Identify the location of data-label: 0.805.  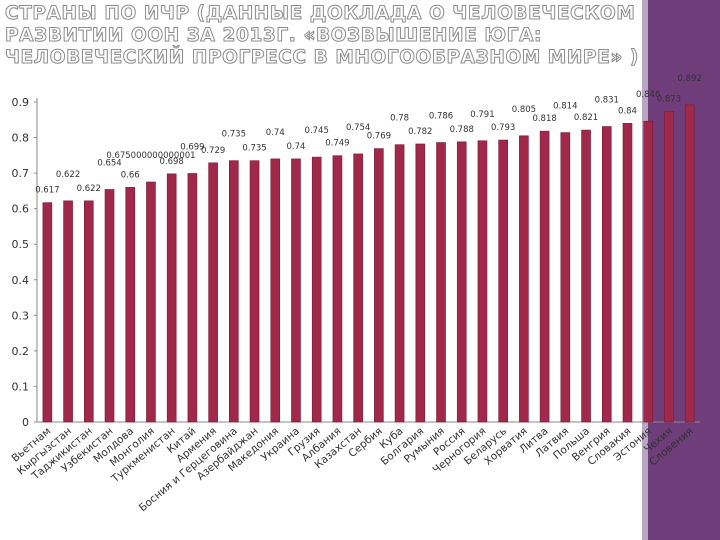
(524, 110).